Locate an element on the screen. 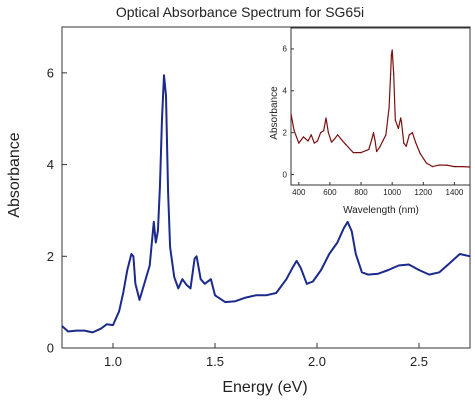 This screenshot has height=408, width=475. inset-data-points is located at coordinates (380, 108).